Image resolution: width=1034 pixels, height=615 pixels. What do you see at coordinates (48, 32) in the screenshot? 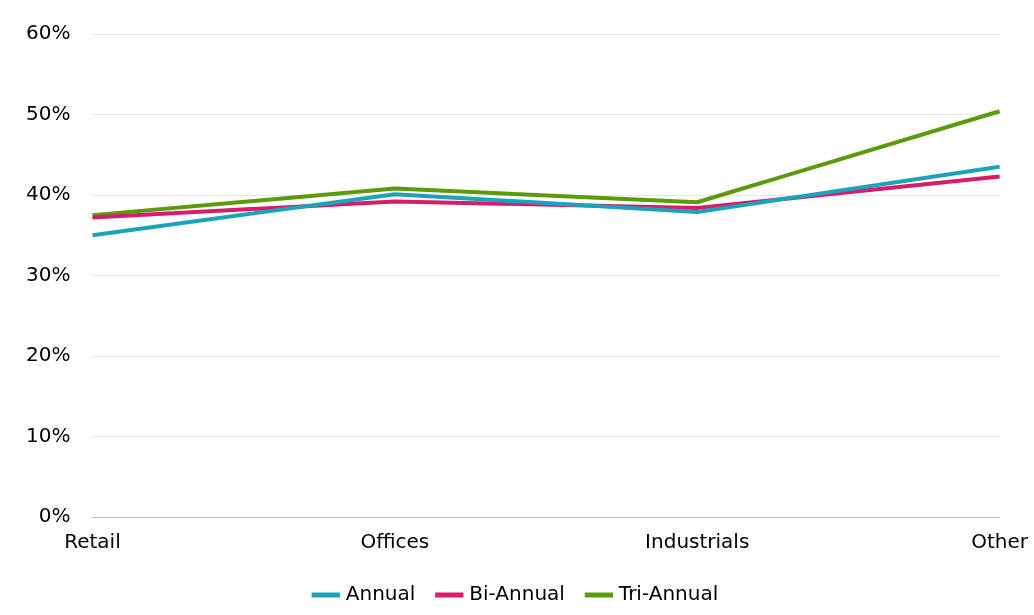
I see `y-tick-label: 60%` at bounding box center [48, 32].